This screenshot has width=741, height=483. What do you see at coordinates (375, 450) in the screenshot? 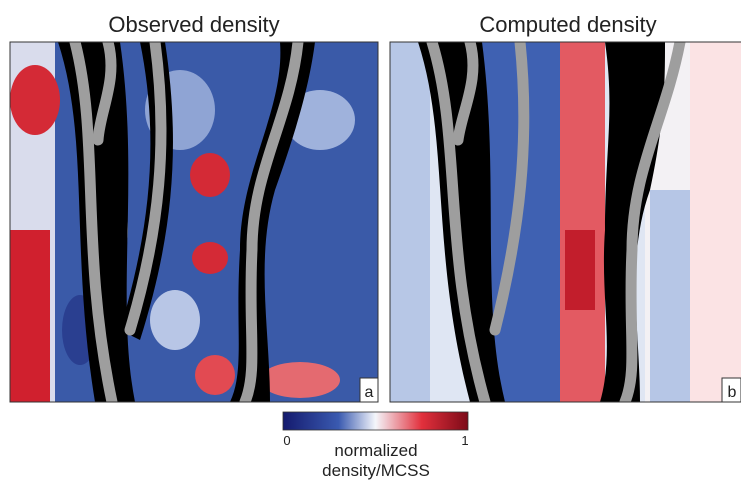
I see `colorbar-caption: normalized` at bounding box center [375, 450].